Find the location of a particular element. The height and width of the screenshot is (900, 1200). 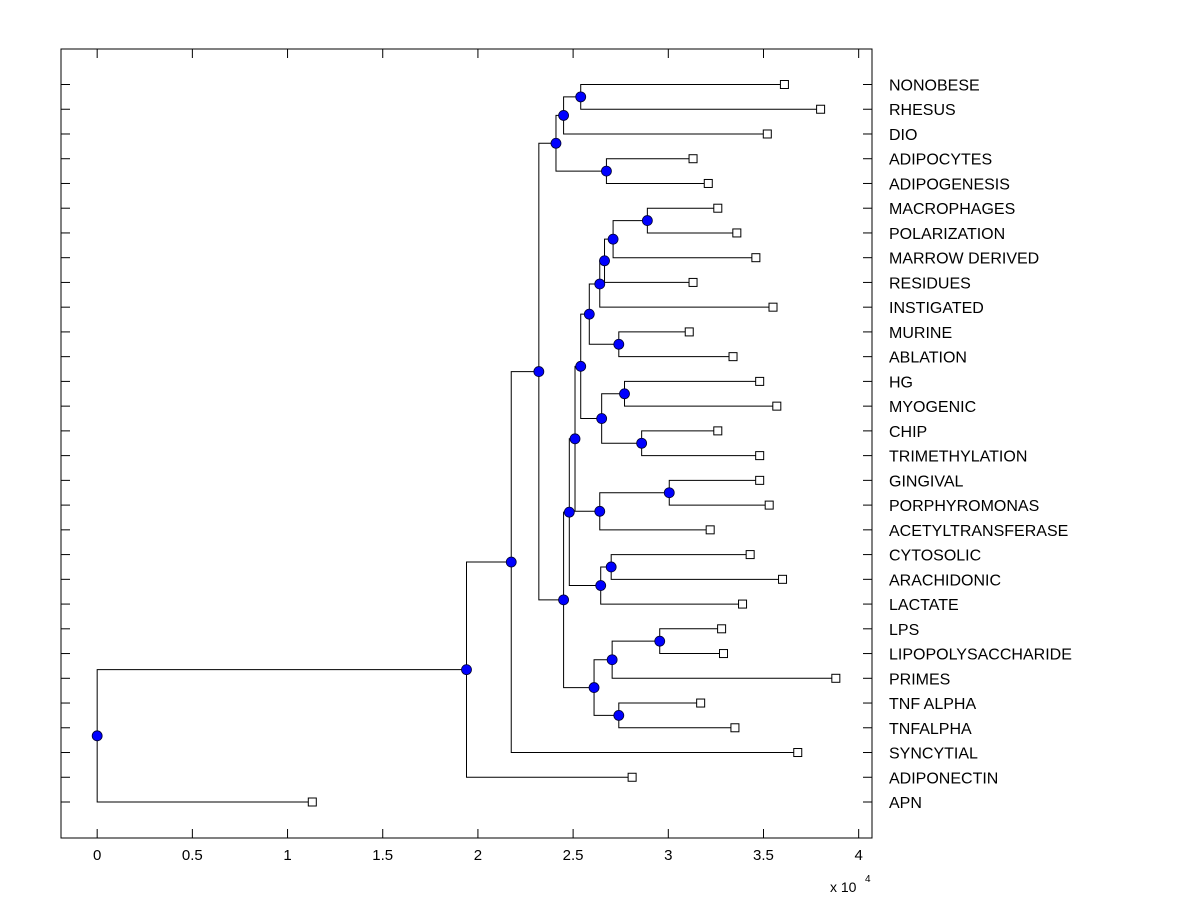

leaf-label: ADIPOCYTES is located at coordinates (940, 160).